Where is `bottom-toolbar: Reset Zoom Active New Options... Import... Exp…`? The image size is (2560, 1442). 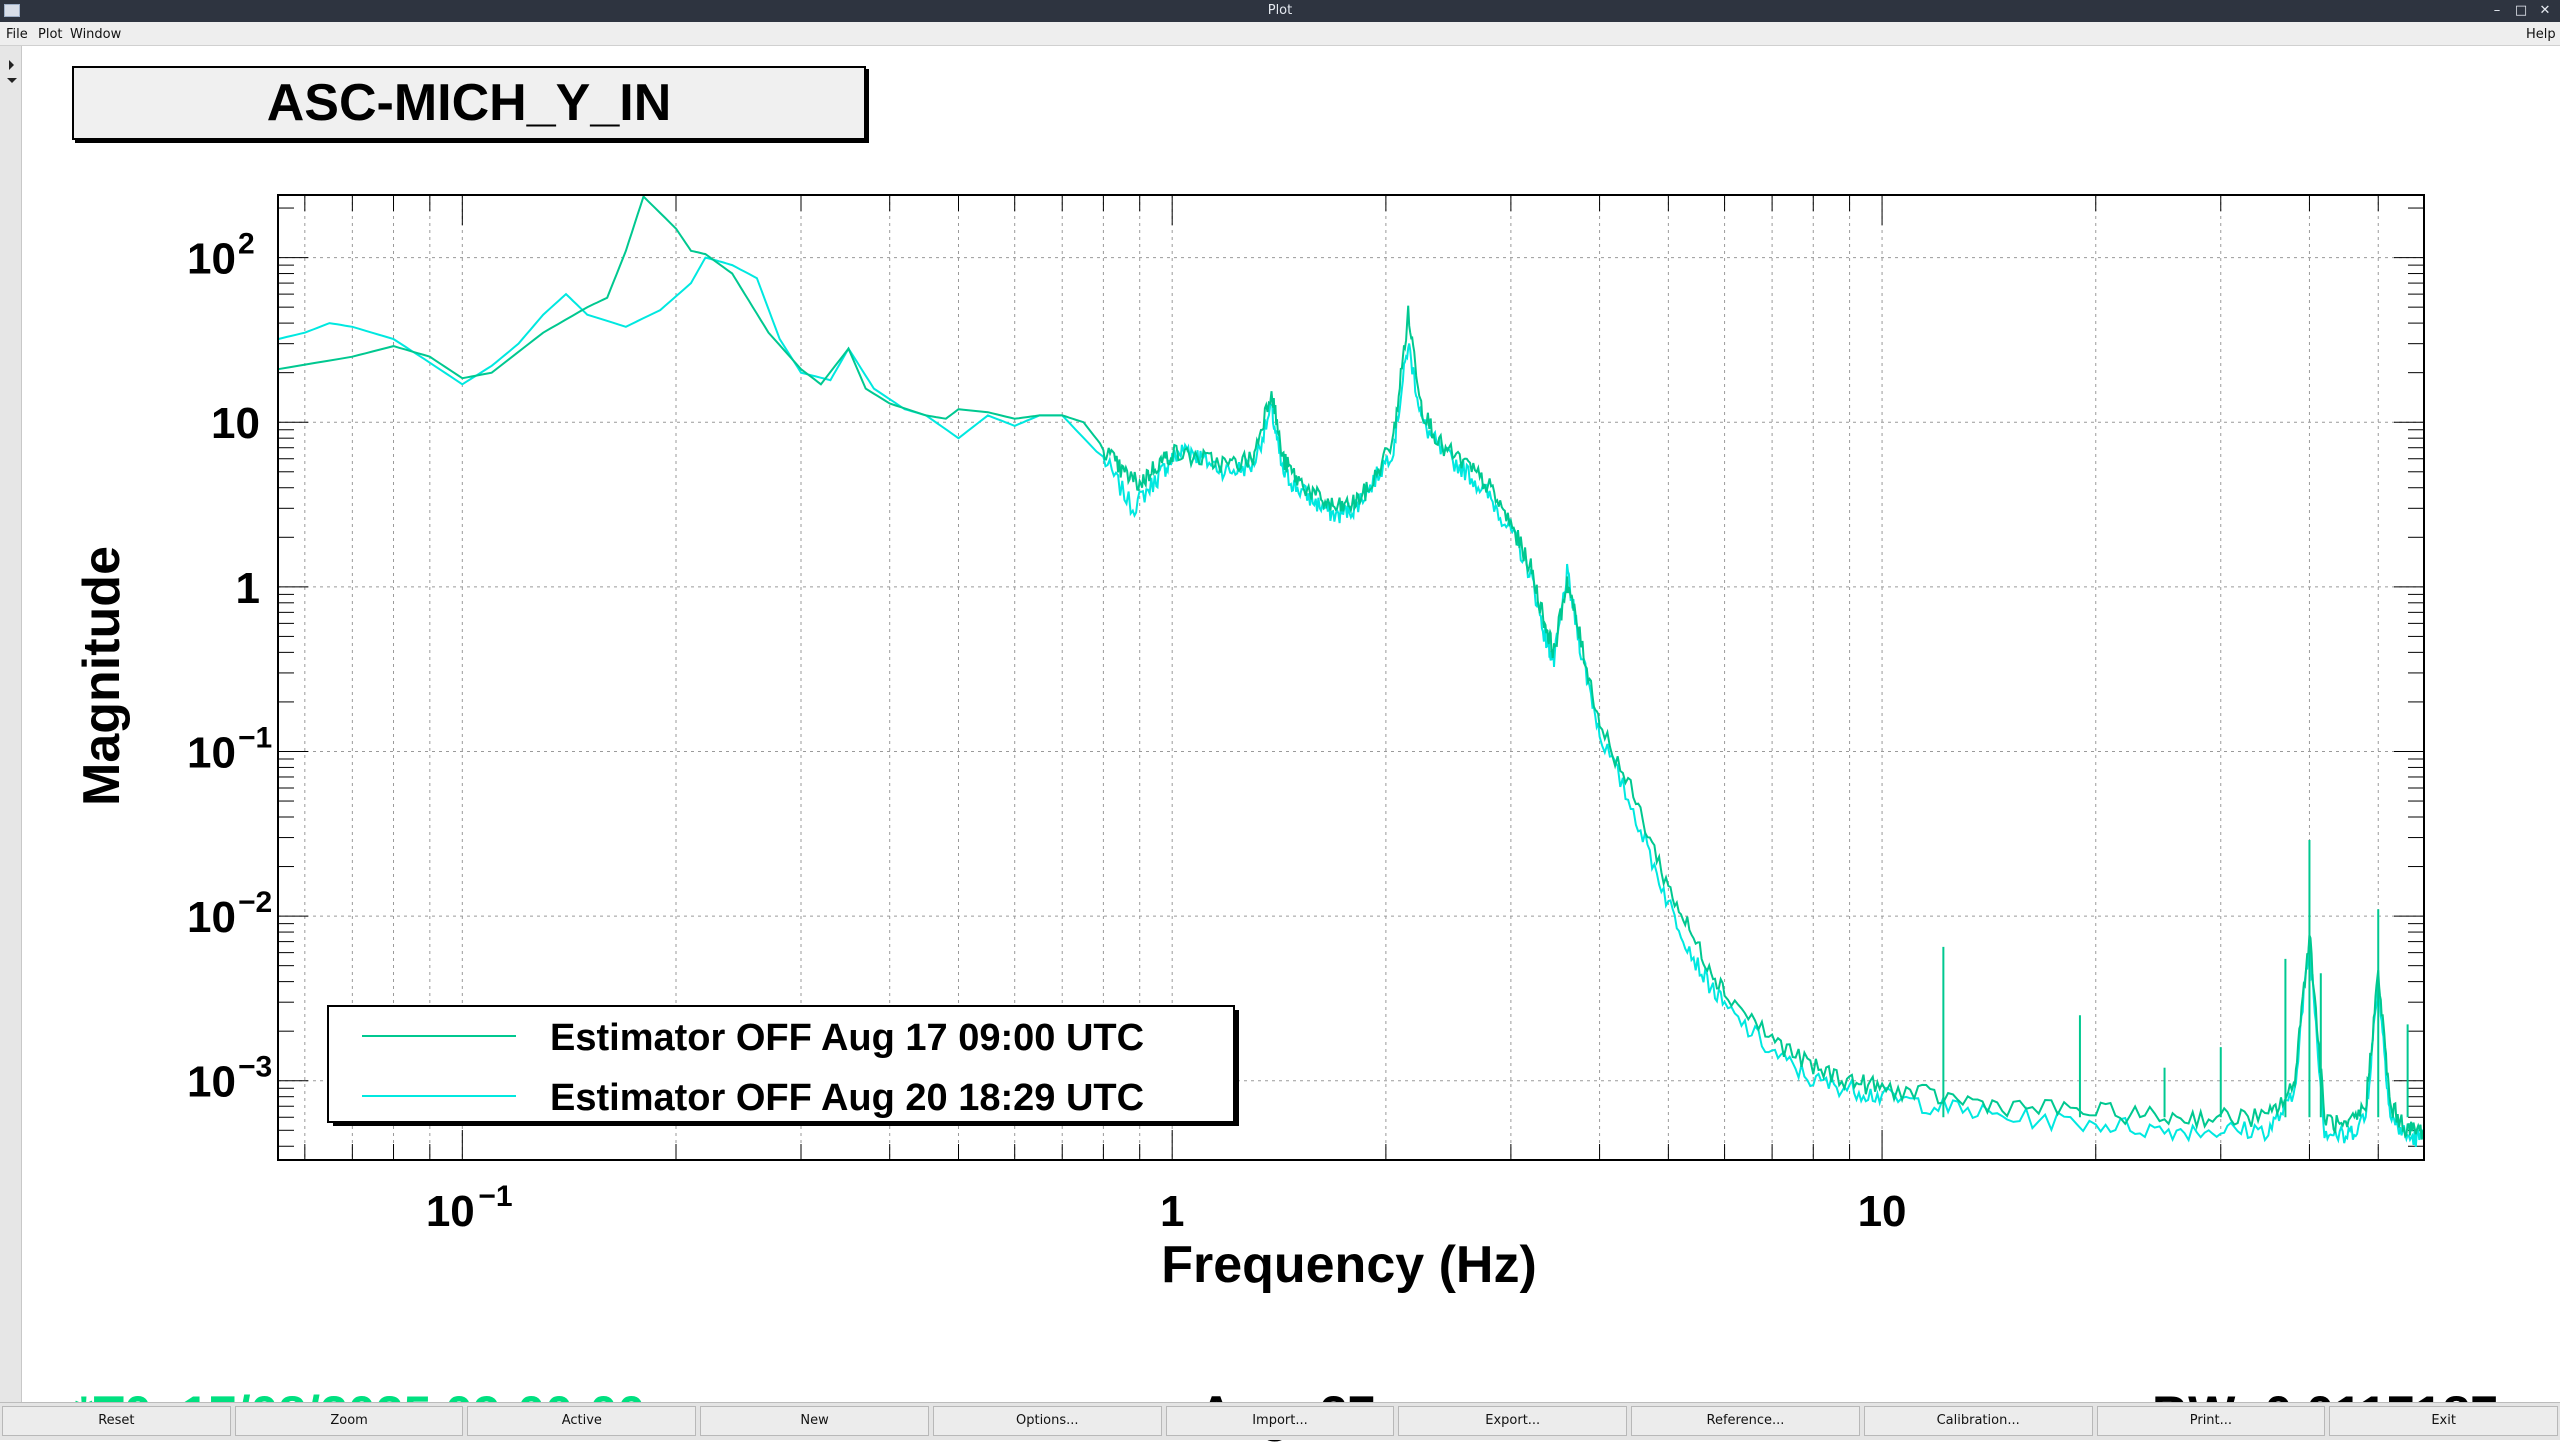 bottom-toolbar: Reset Zoom Active New Options... Import... Exp… is located at coordinates (1280, 1421).